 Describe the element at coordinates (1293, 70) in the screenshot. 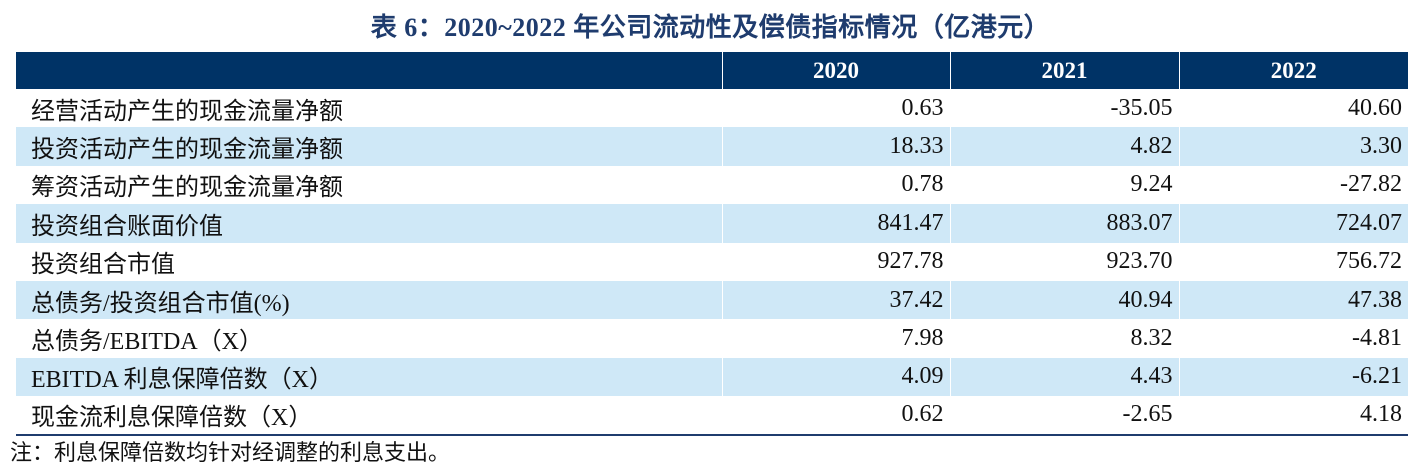

I see `header-cell-2022: 2022` at that location.